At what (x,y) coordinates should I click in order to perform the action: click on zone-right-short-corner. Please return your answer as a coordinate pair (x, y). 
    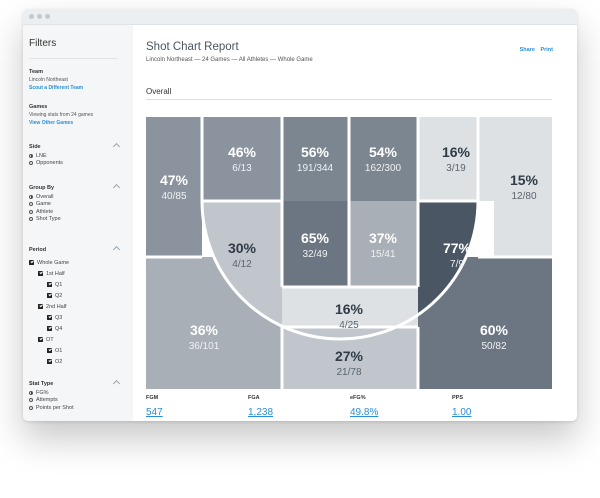
    Looking at the image, I should click on (383, 159).